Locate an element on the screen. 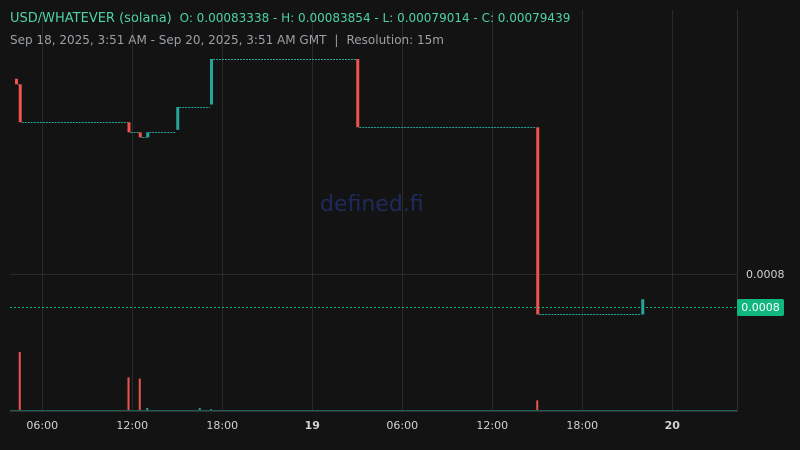 Image resolution: width=800 pixels, height=450 pixels. time-axis-labels: 06:00 12:00 18:00 19 06:00 12:00 18:00 20 is located at coordinates (353, 425).